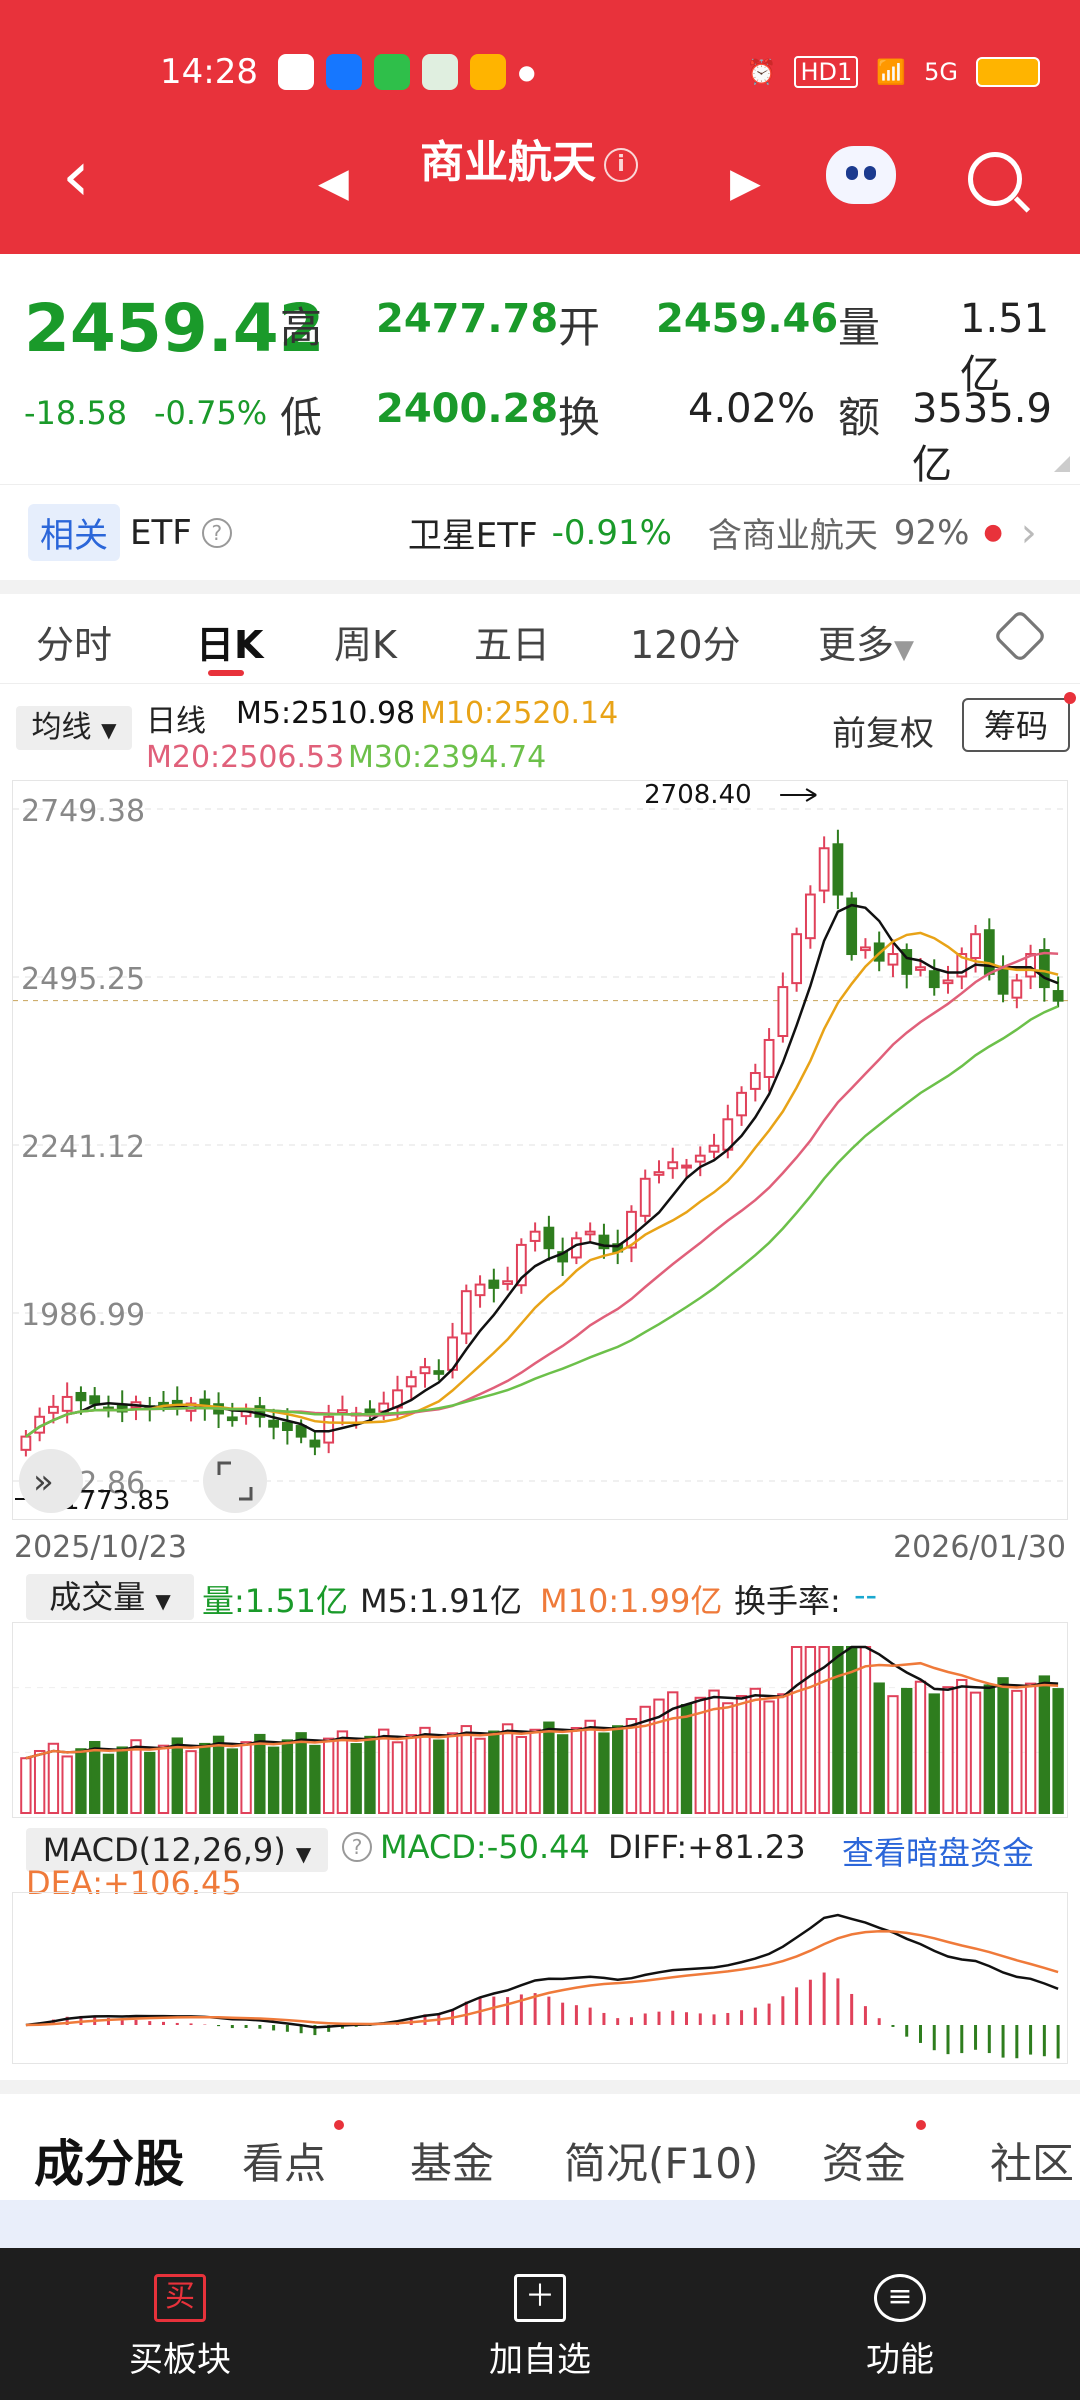 Image resolution: width=1080 pixels, height=2400 pixels. What do you see at coordinates (284, 2163) in the screenshot?
I see `tab-highlights: 看点` at bounding box center [284, 2163].